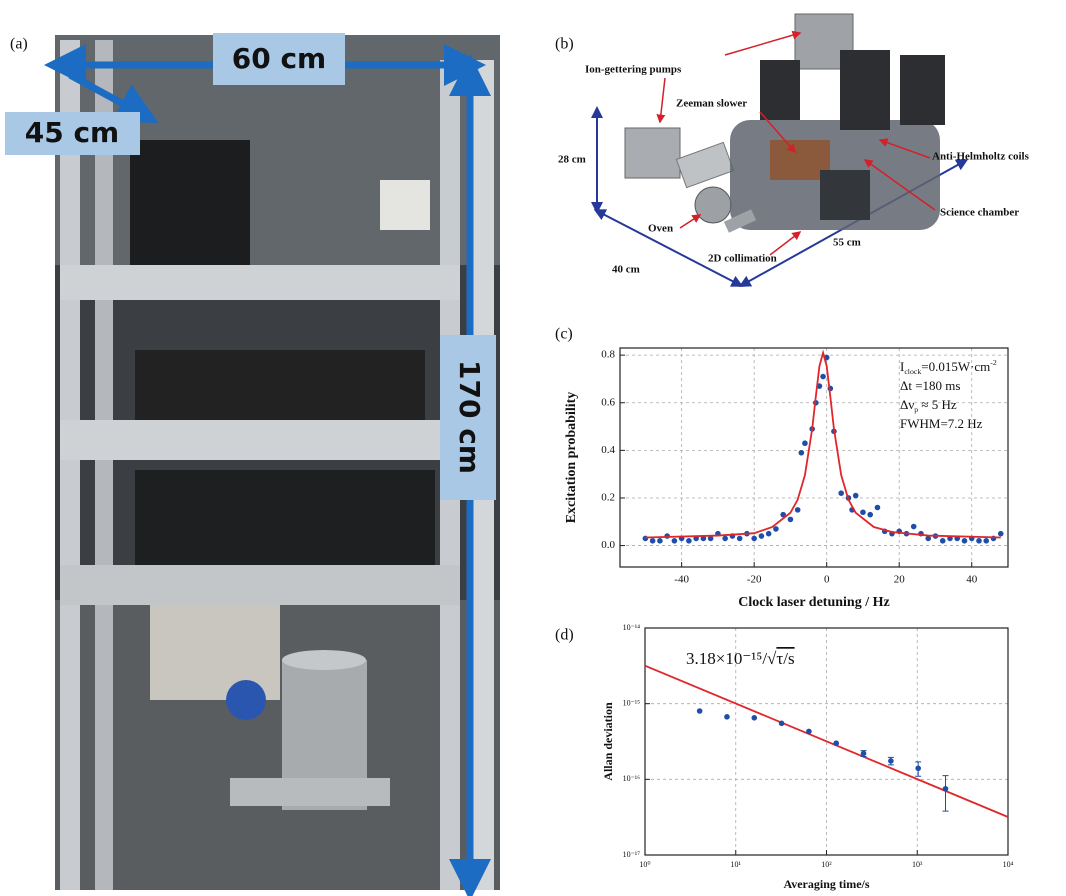 The image size is (1066, 896). What do you see at coordinates (785, 658) in the screenshot?
I see `annotation-part: τ/s` at bounding box center [785, 658].